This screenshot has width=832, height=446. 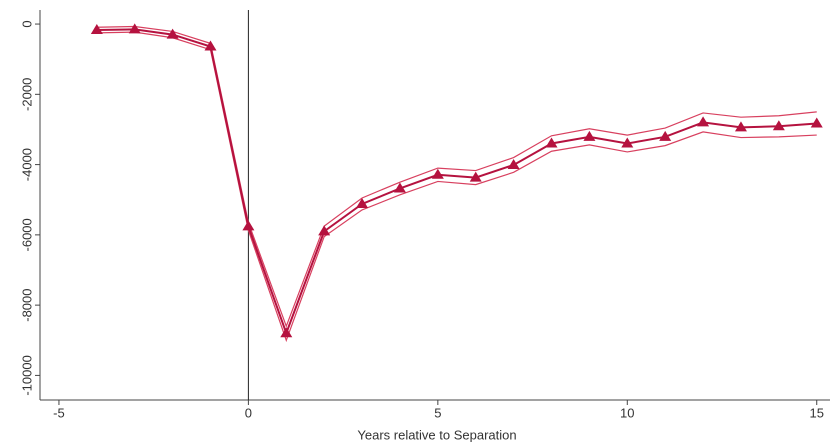 I want to click on x-tick-label: 10, so click(x=627, y=412).